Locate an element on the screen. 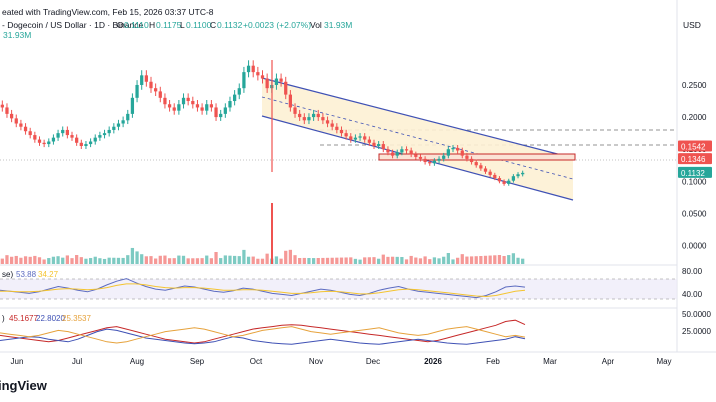 The image size is (716, 402). change-value: +0.0023 (+2.07%) is located at coordinates (277, 25).